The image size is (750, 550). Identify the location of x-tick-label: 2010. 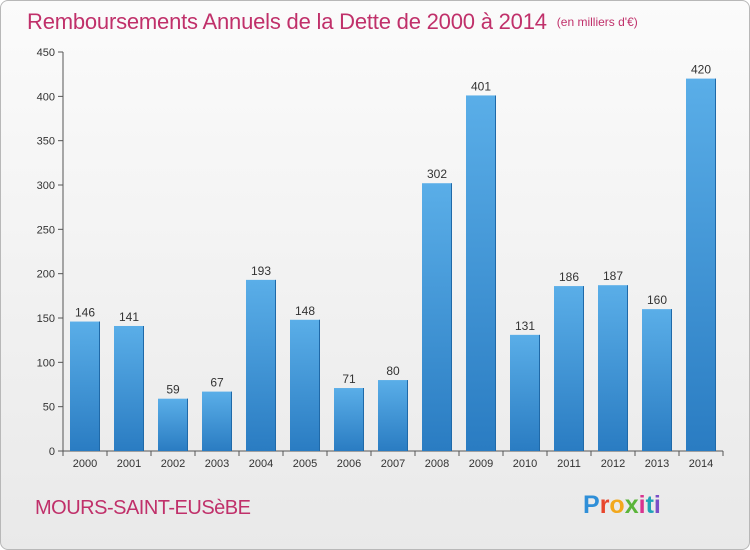
(525, 464).